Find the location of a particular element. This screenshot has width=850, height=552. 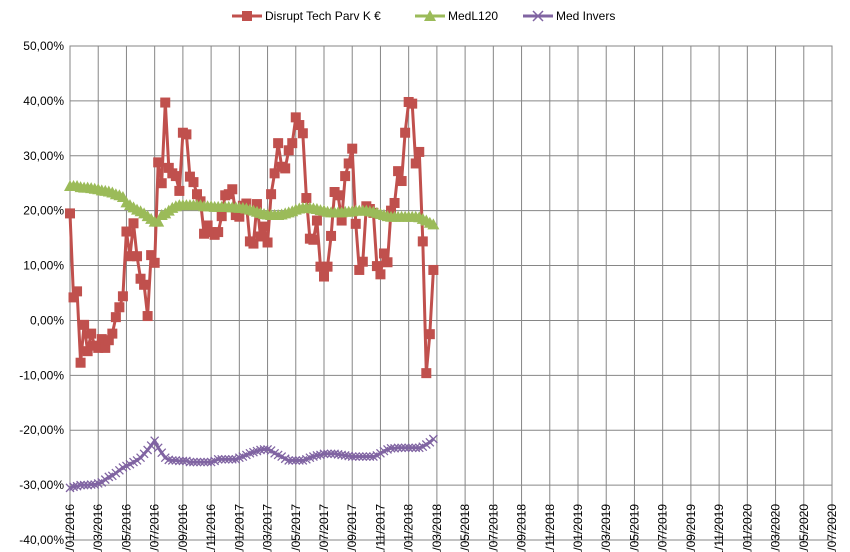

x-tick-label: 1/05/2019 is located at coordinates (634, 528).